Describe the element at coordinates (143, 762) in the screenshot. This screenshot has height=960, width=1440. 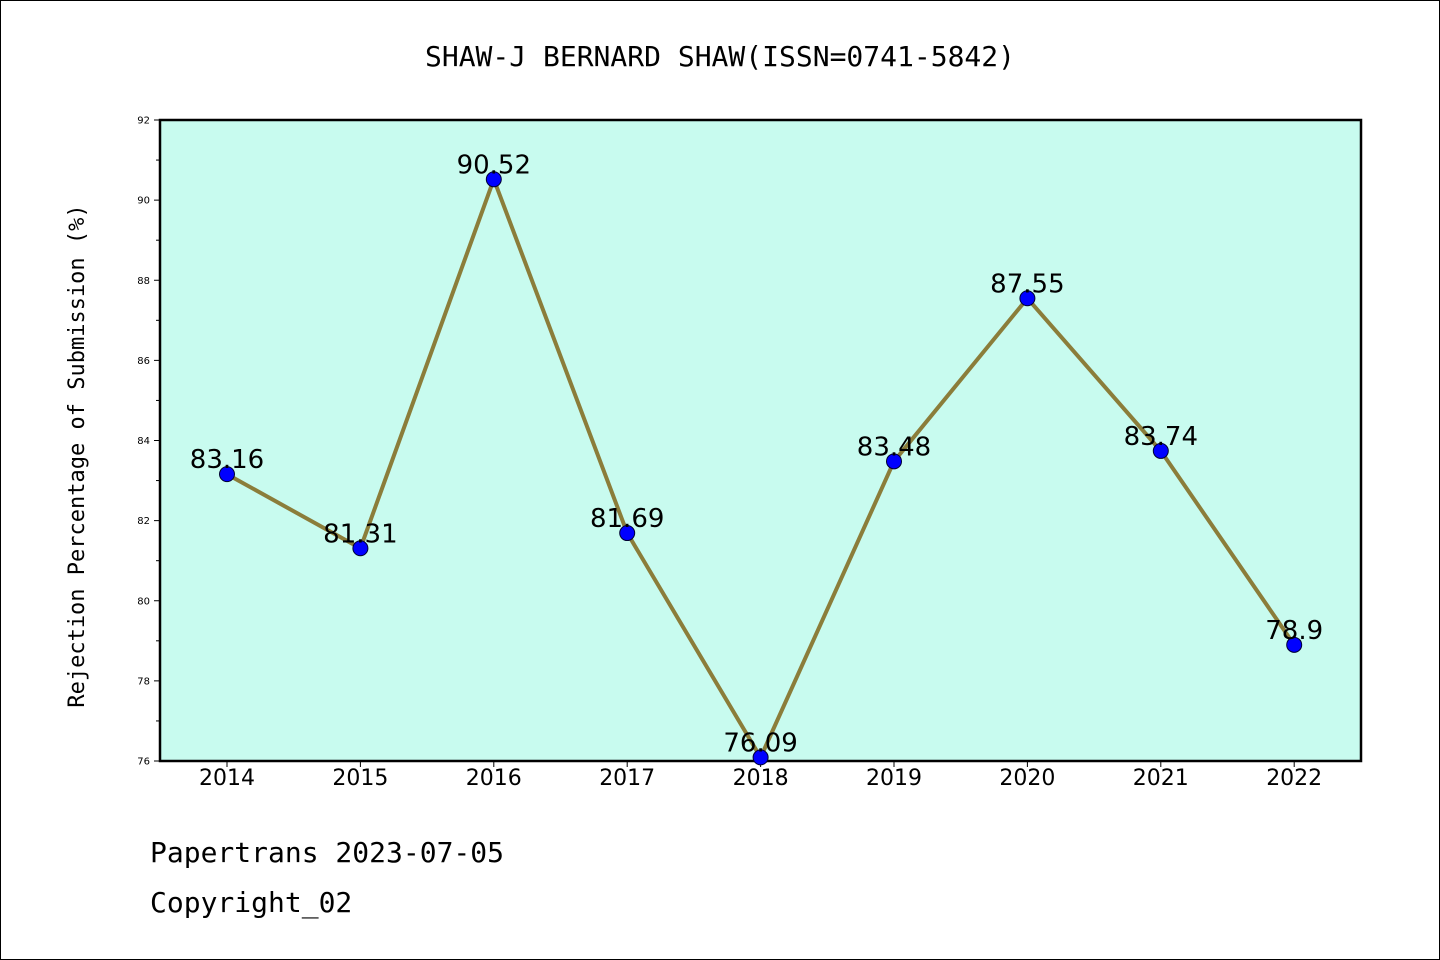
I see `y-tick-label: 76` at that location.